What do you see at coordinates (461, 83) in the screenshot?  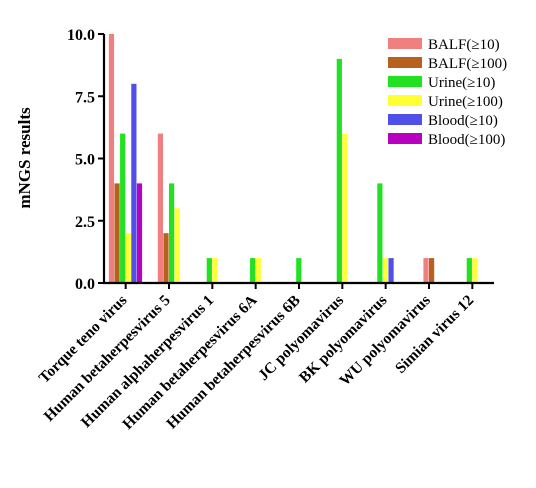 I see `legend-label: Urine(≥10)` at bounding box center [461, 83].